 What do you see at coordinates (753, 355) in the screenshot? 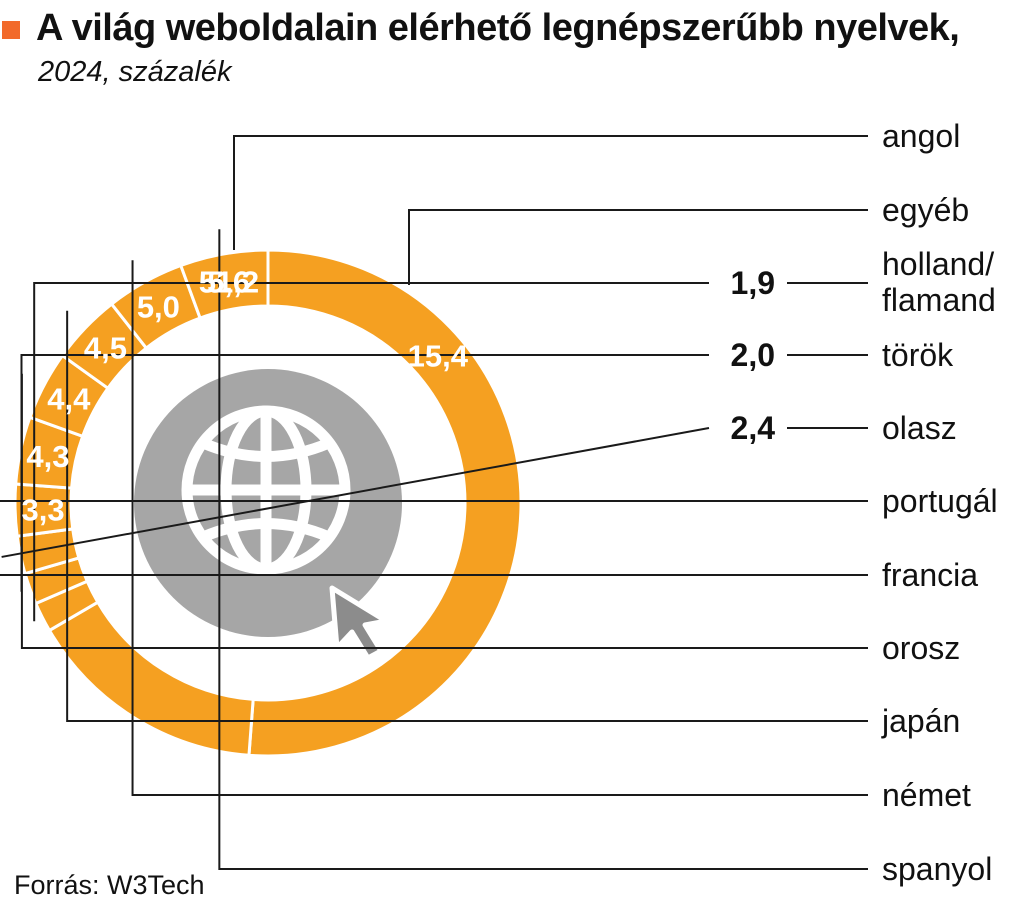
I see `value-label-torok: 2,0` at bounding box center [753, 355].